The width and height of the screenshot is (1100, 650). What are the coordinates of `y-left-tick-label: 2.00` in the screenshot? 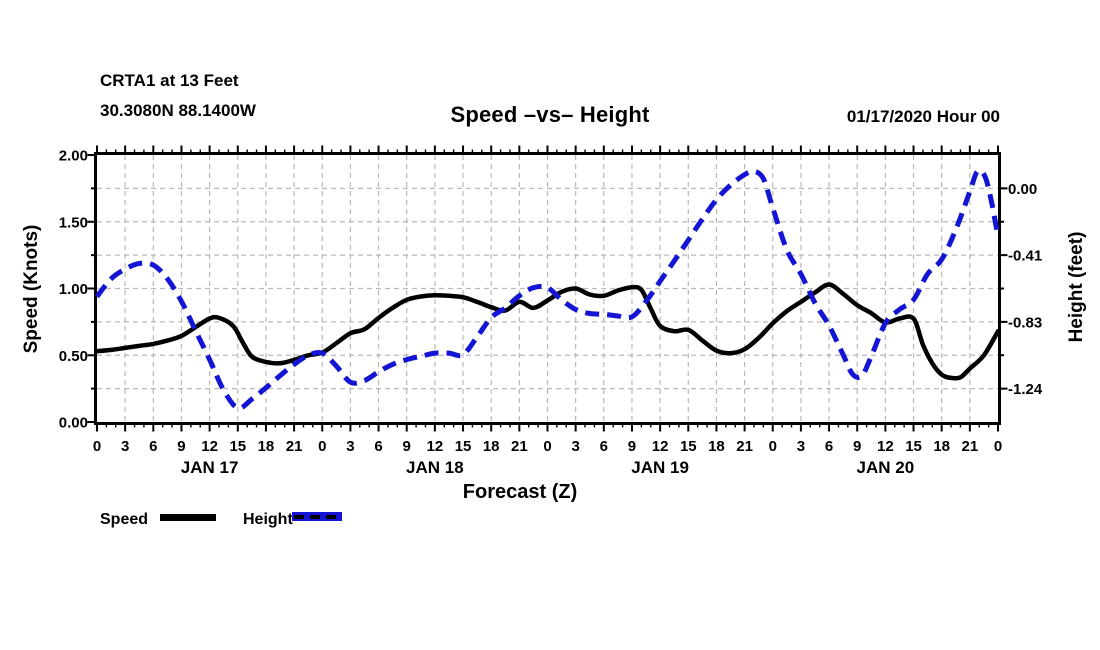 It's located at (73, 156).